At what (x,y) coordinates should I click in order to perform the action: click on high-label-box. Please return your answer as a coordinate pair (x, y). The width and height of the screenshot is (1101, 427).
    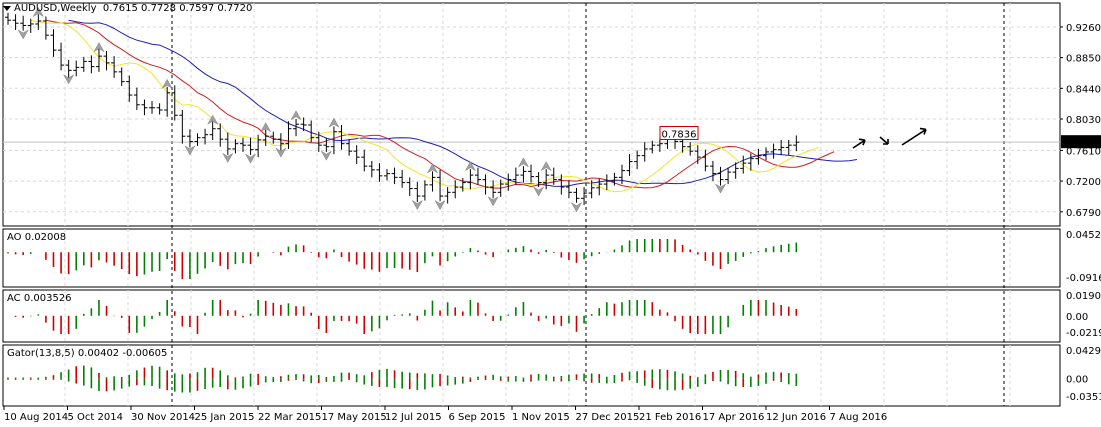
    Looking at the image, I should click on (679, 133).